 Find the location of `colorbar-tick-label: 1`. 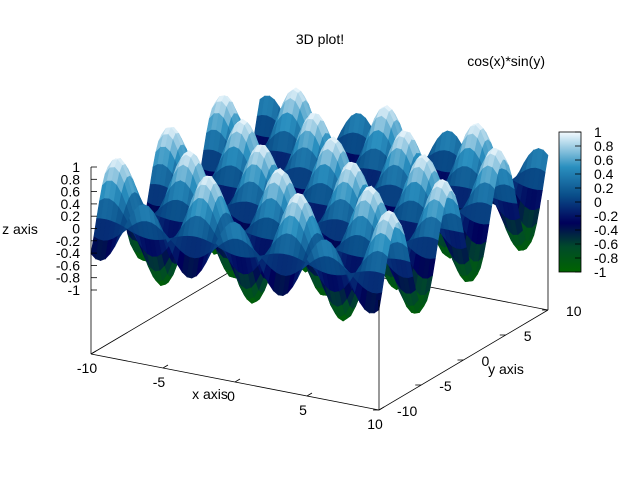

colorbar-tick-label: 1 is located at coordinates (598, 132).